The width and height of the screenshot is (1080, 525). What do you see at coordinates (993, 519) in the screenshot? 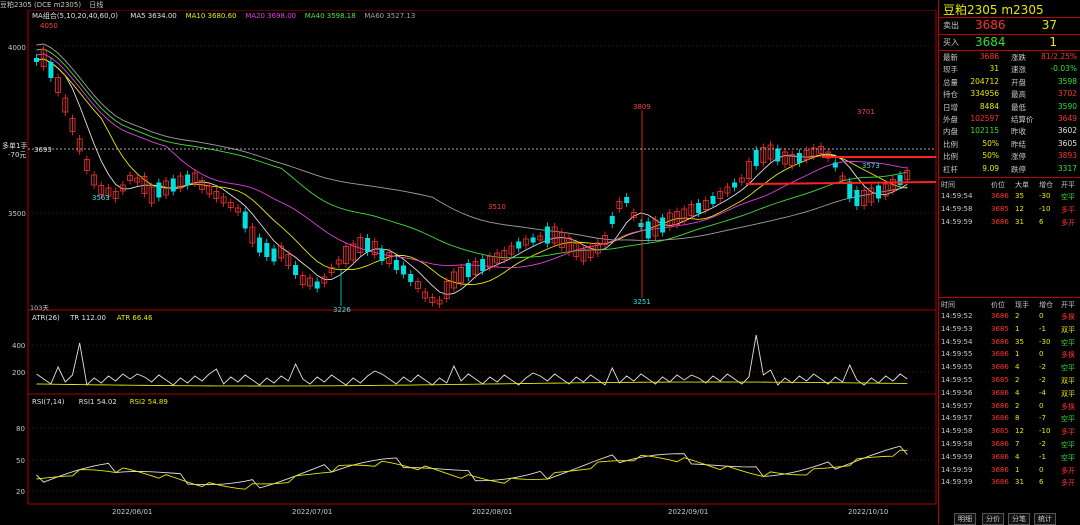
I see `tab-price: 分价` at bounding box center [993, 519].